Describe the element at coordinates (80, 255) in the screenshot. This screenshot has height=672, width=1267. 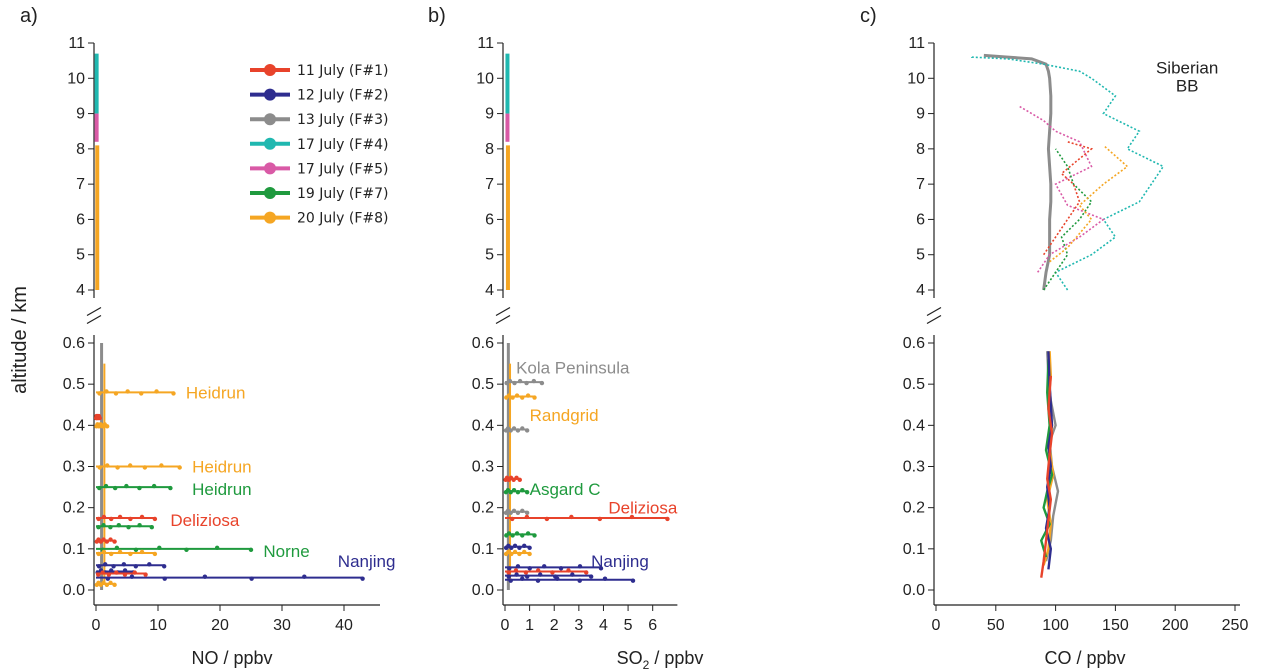
I see `y-tick-label: 5` at that location.